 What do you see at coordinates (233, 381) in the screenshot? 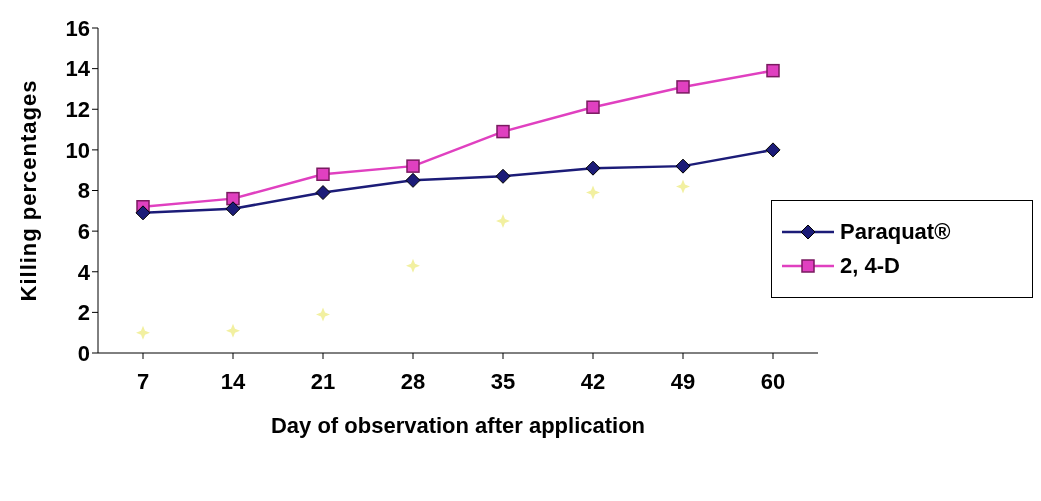
I see `x-tick-label: 14` at bounding box center [233, 381].